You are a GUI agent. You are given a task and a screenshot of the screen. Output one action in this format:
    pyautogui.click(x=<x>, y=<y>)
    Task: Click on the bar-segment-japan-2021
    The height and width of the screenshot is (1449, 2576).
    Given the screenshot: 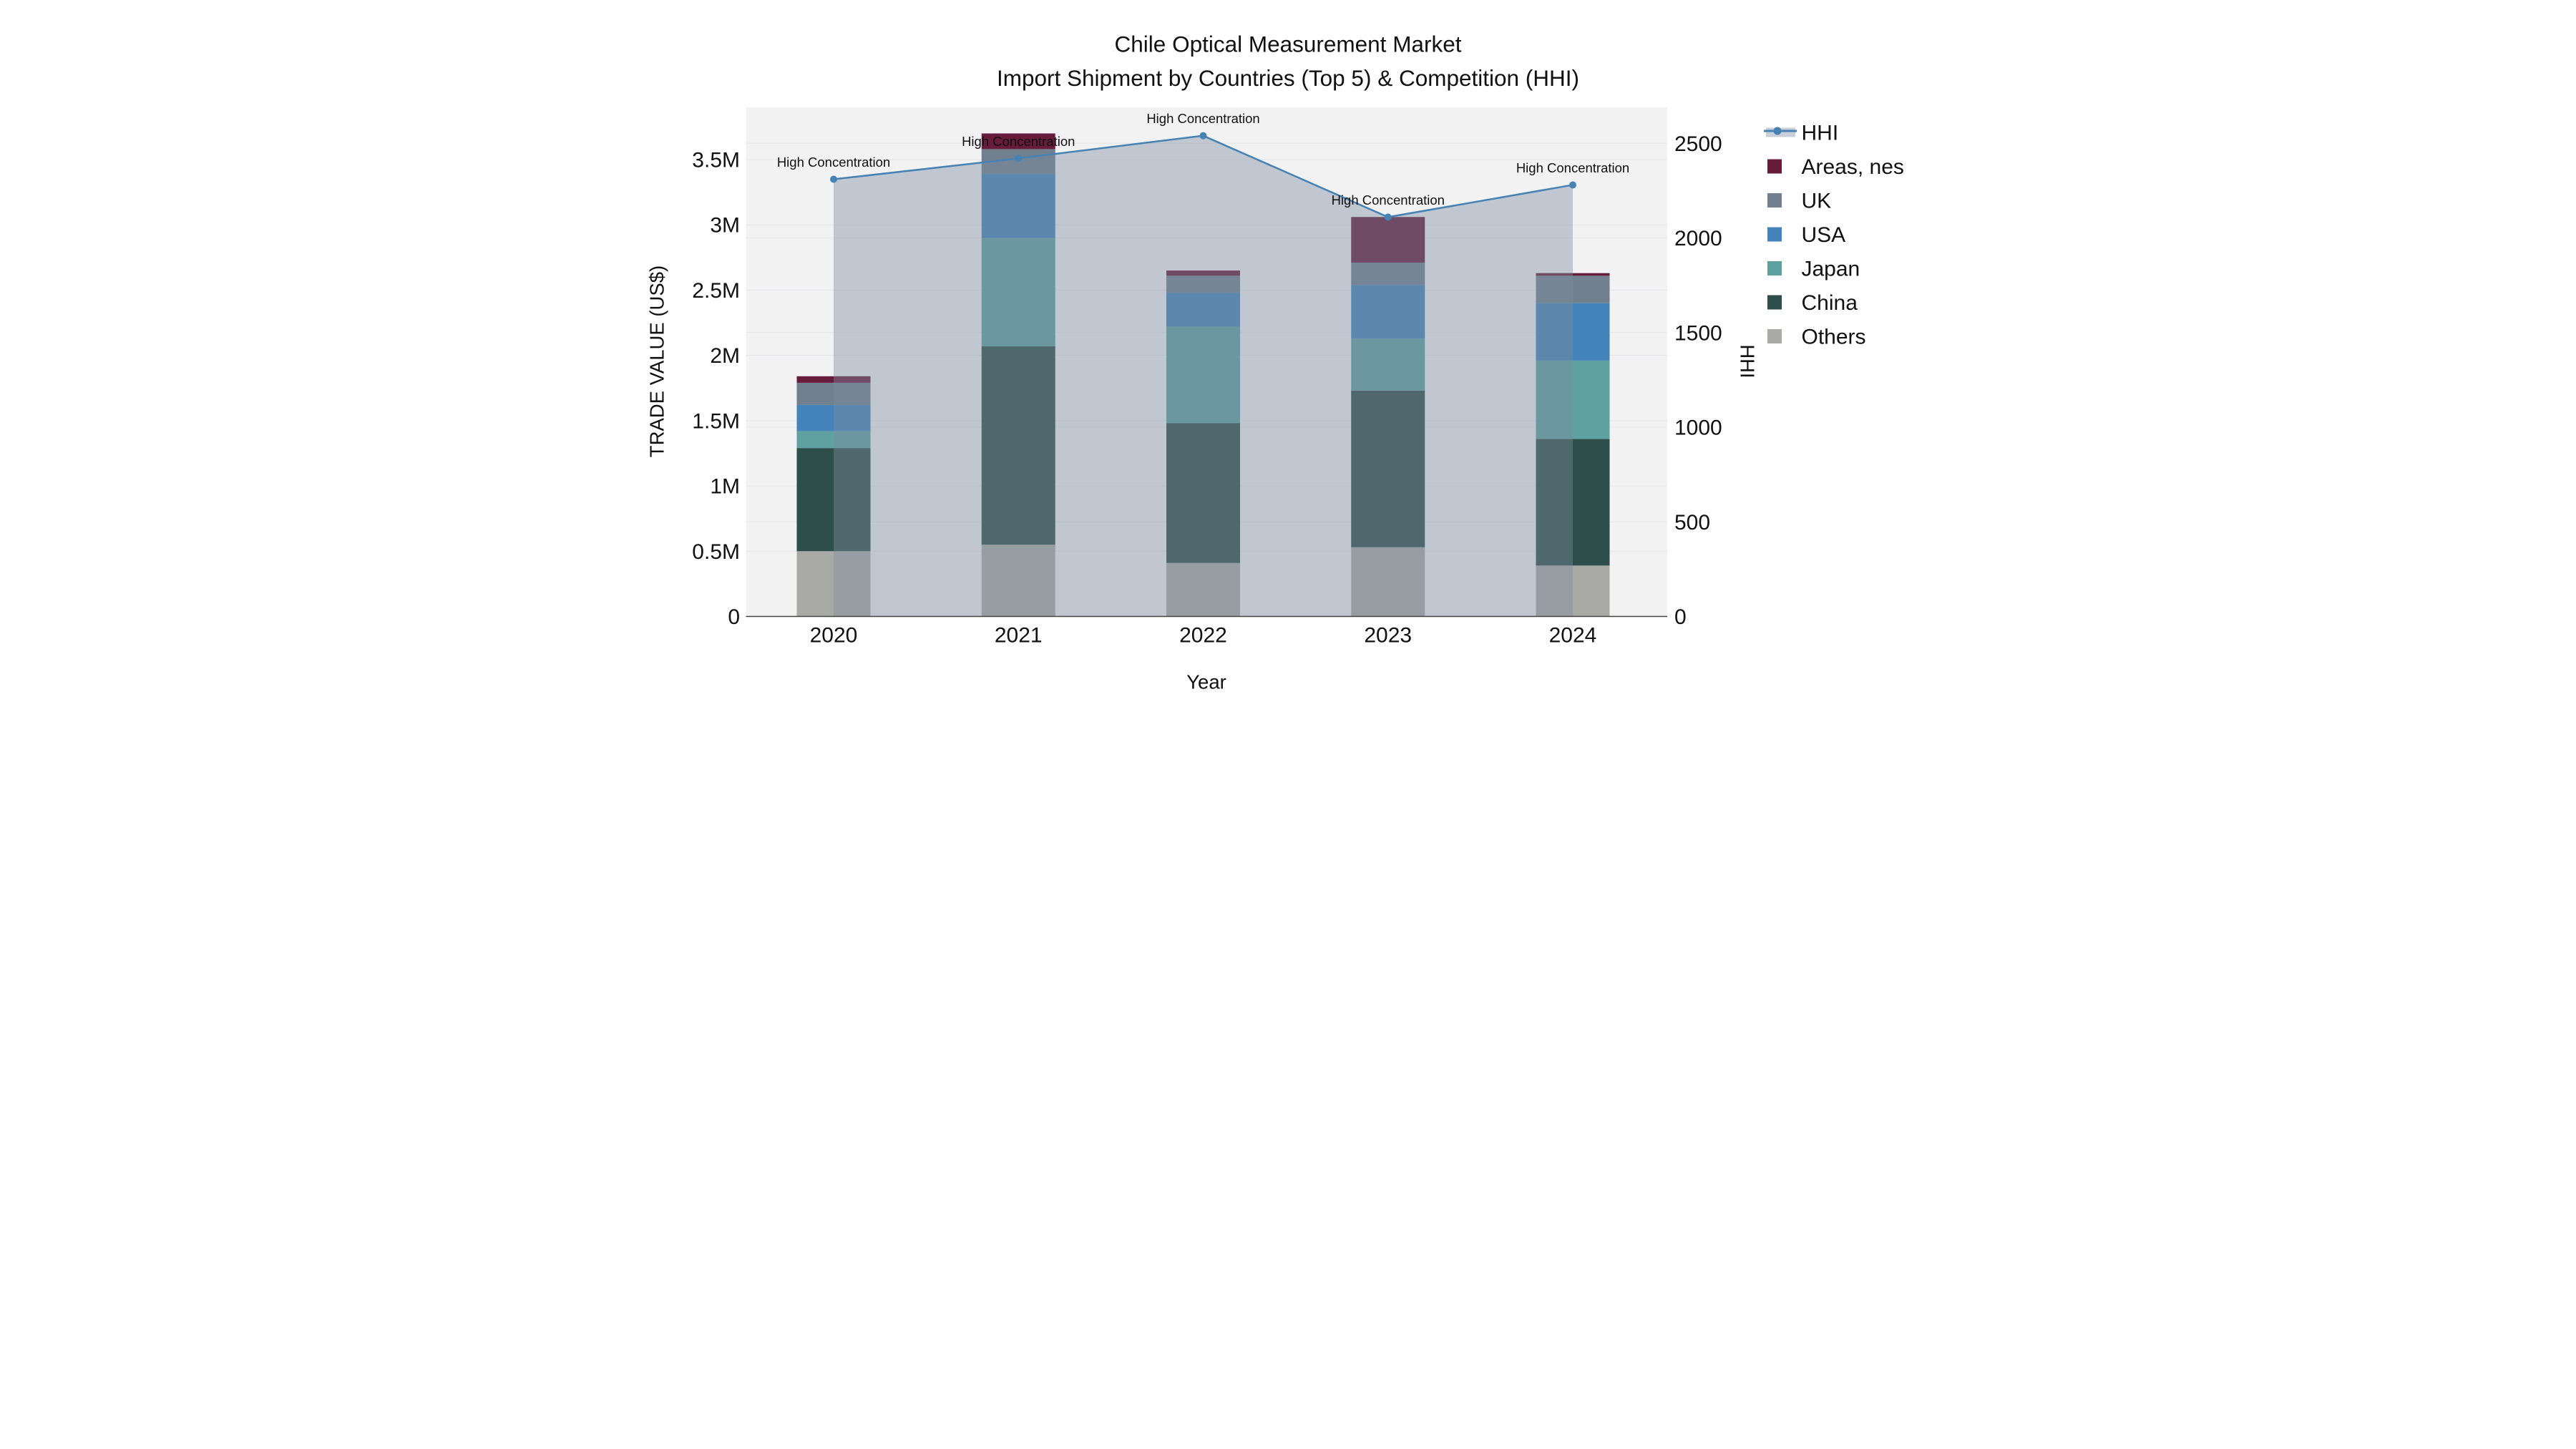 What is the action you would take?
    pyautogui.click(x=1018, y=292)
    